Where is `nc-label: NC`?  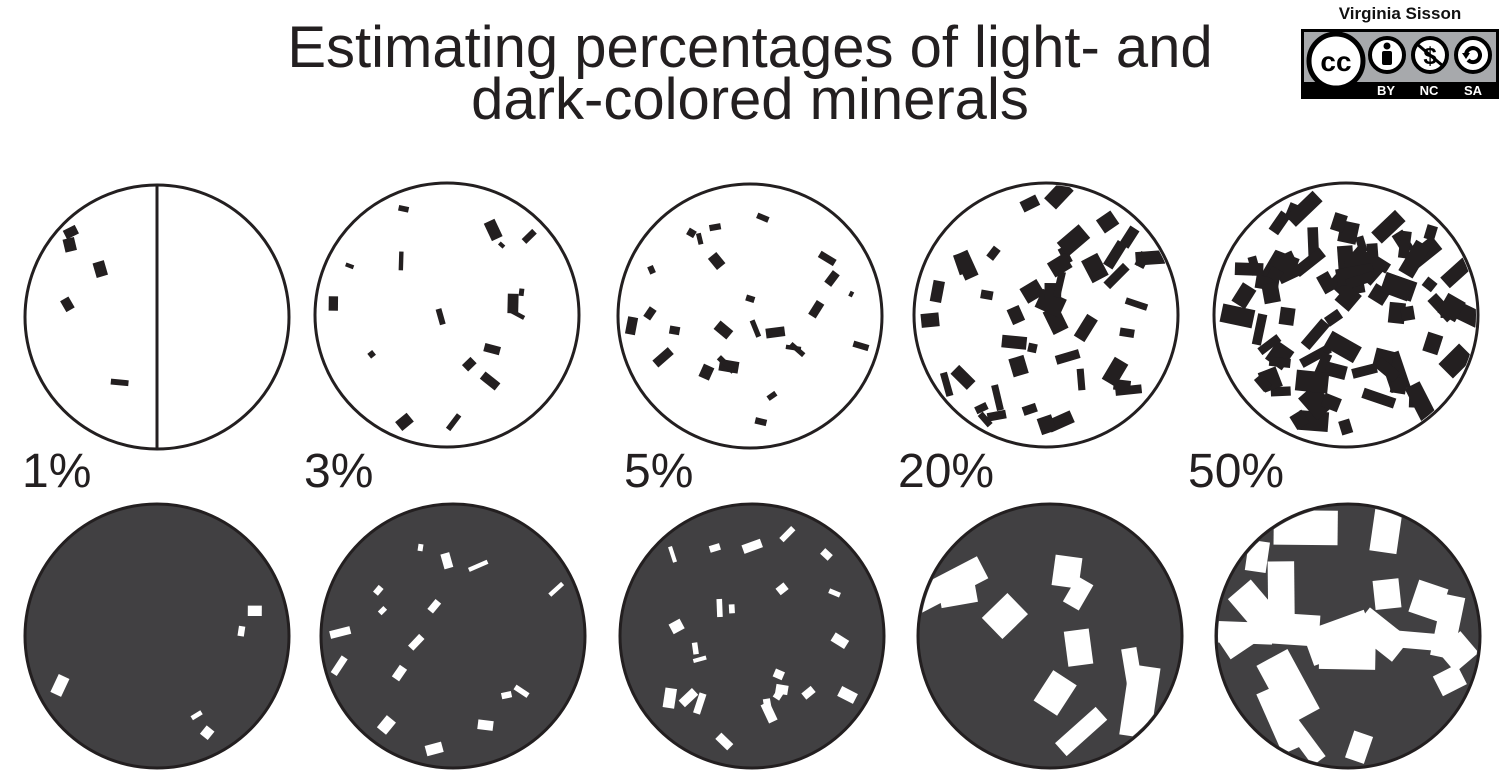
nc-label: NC is located at coordinates (1429, 90).